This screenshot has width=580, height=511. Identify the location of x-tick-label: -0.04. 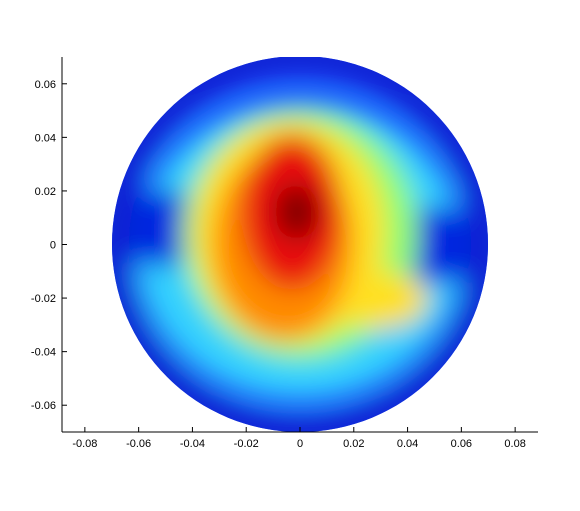
(192, 444).